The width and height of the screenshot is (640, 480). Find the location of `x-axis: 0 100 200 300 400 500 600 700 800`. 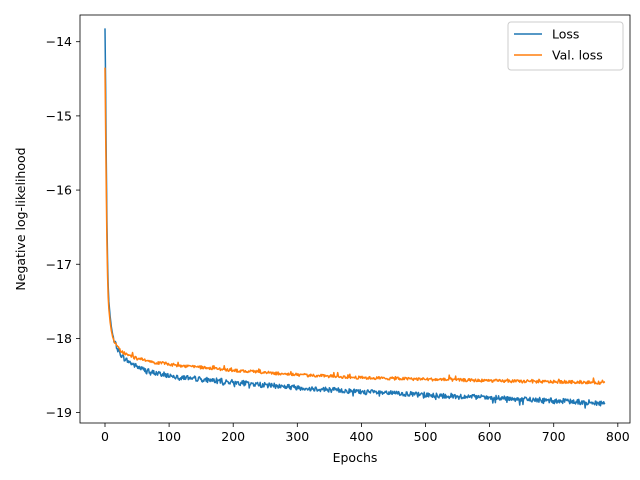

x-axis: 0 100 200 300 400 500 600 700 800 is located at coordinates (365, 433).